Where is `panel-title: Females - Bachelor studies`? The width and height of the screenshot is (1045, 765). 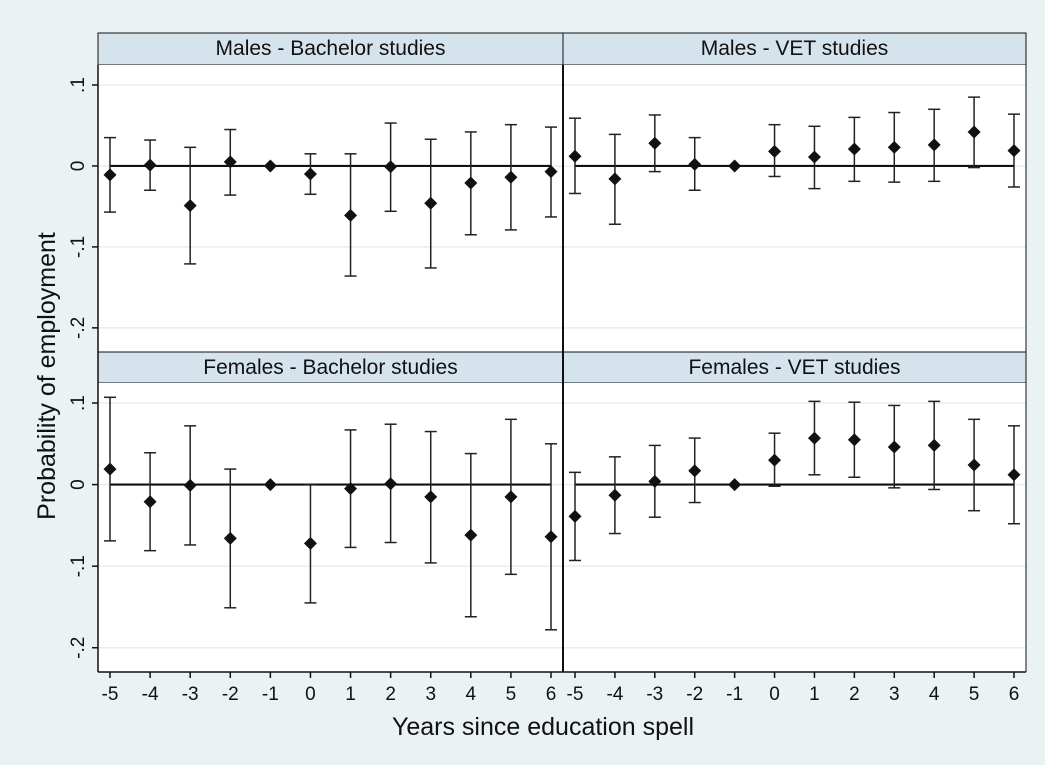
panel-title: Females - Bachelor studies is located at coordinates (330, 367).